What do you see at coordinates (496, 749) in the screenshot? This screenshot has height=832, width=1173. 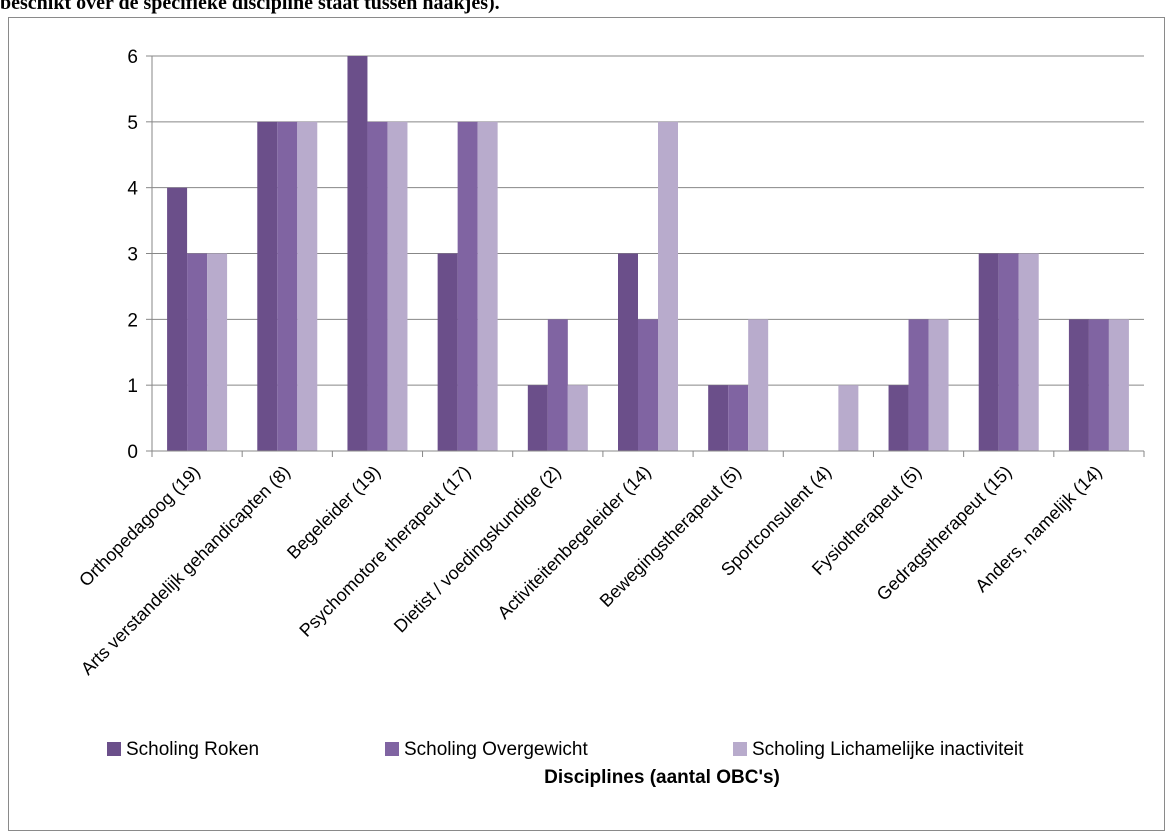 I see `legend-entry: Scholing Overgewicht` at bounding box center [496, 749].